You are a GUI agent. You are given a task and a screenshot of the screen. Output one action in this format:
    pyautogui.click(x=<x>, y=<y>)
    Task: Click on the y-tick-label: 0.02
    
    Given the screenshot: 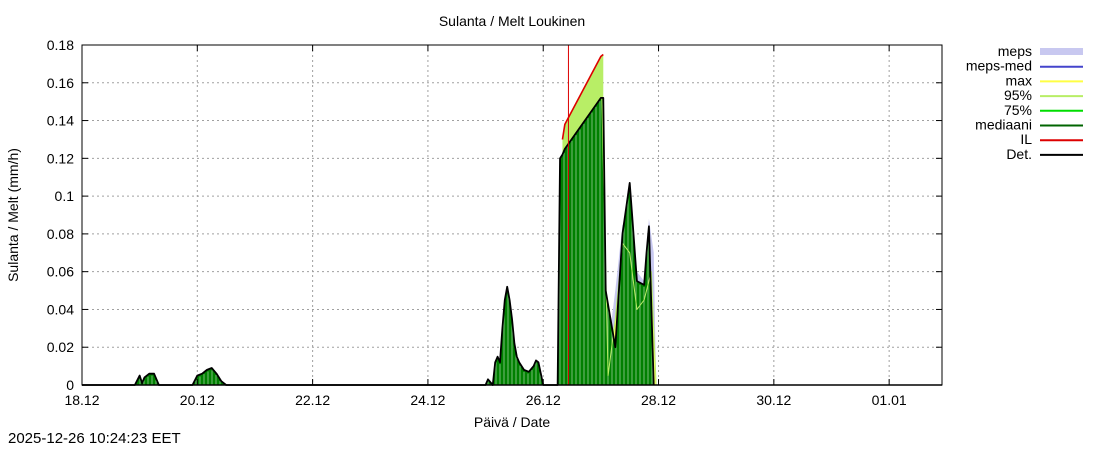 What is the action you would take?
    pyautogui.click(x=60, y=347)
    